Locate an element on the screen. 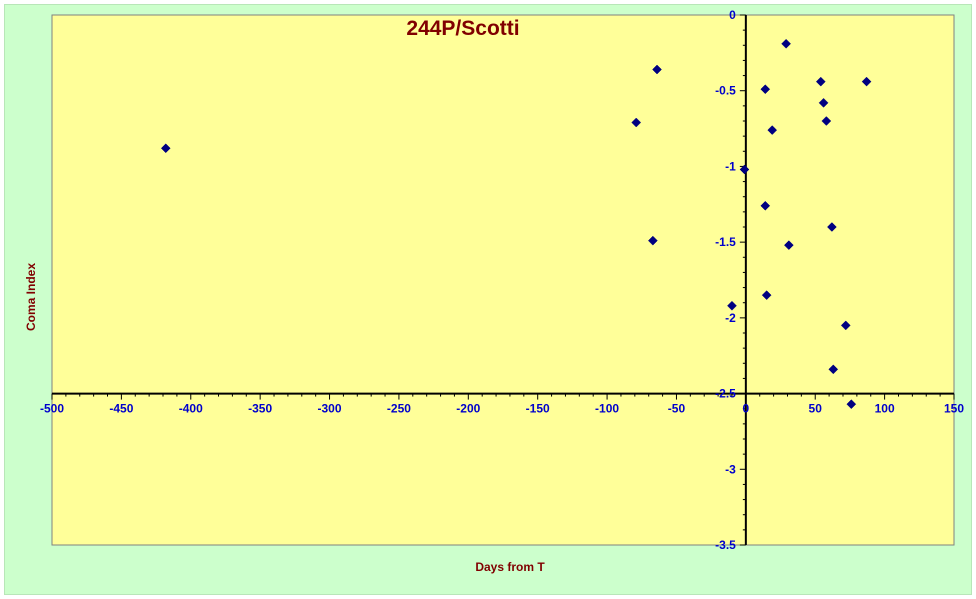 This screenshot has height=599, width=976. x-tick-label: -100 is located at coordinates (607, 409).